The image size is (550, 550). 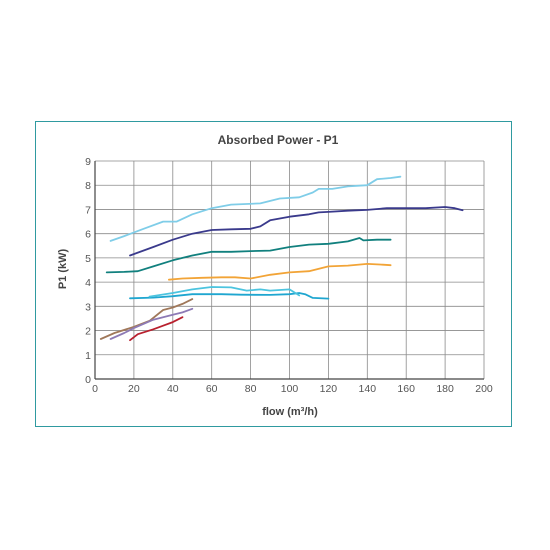 I want to click on x-tick-label: 20, so click(x=134, y=389).